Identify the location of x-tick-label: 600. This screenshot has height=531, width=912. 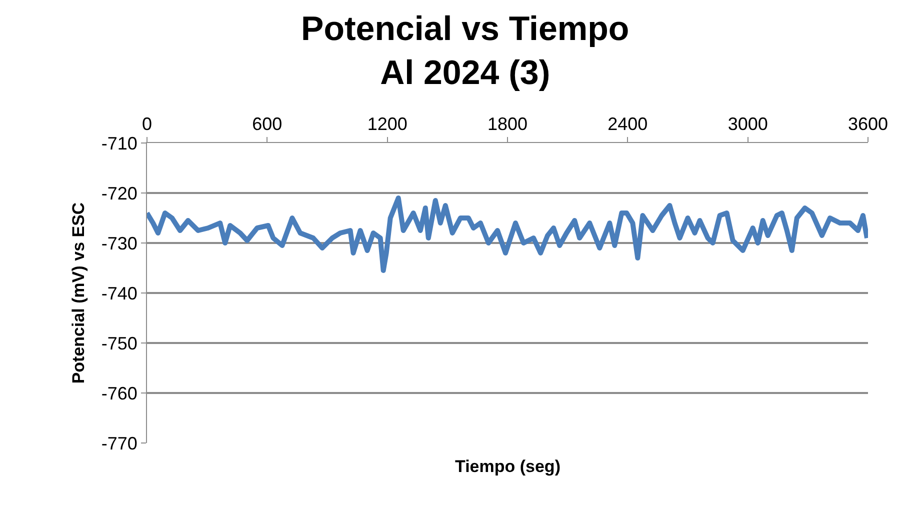
(267, 124).